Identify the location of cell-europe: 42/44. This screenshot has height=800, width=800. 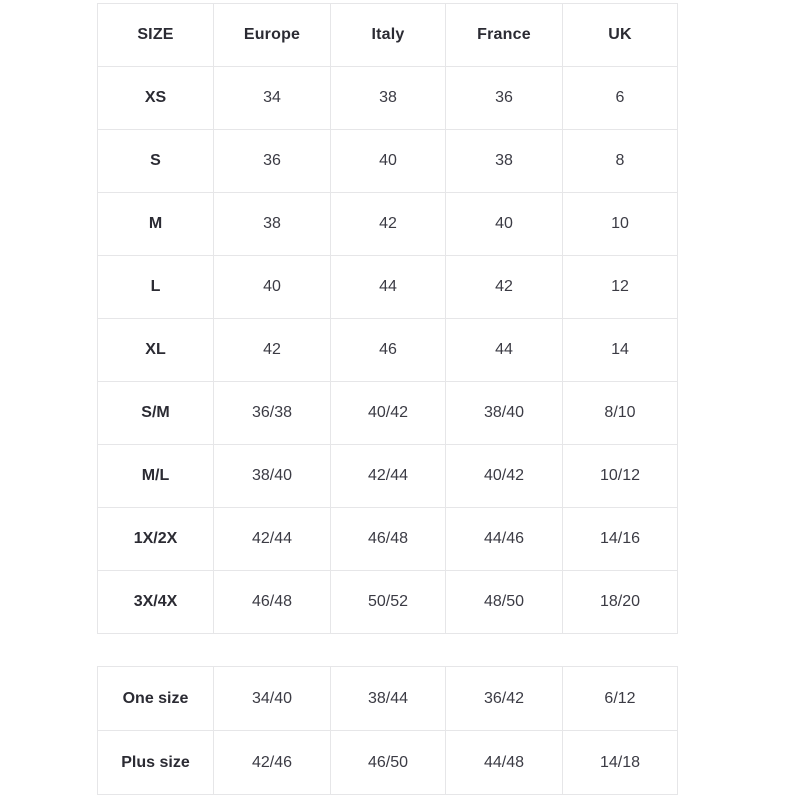
(272, 539).